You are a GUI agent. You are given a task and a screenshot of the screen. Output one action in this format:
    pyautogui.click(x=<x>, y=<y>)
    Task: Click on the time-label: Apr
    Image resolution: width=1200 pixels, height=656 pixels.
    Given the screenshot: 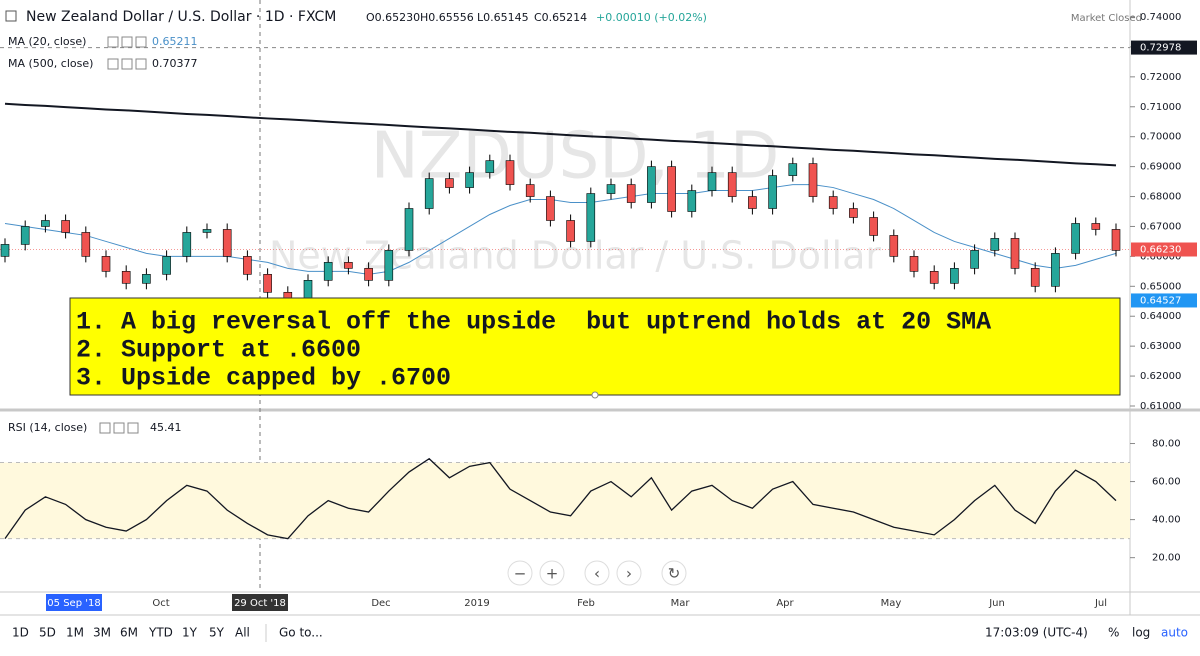 What is the action you would take?
    pyautogui.click(x=785, y=603)
    